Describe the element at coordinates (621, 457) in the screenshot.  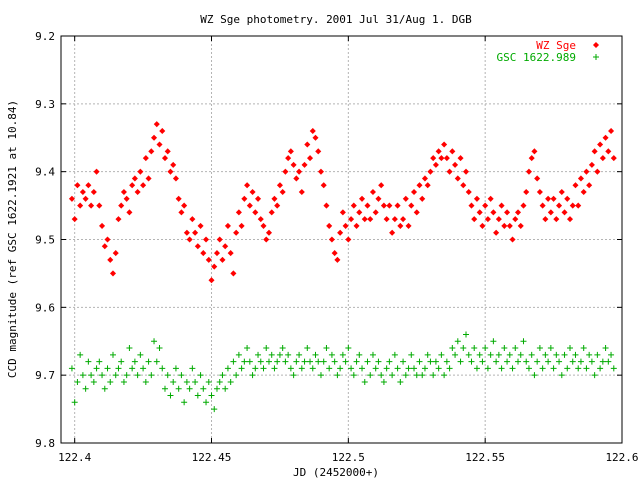
I see `x-tick-label: 122.6` at that location.